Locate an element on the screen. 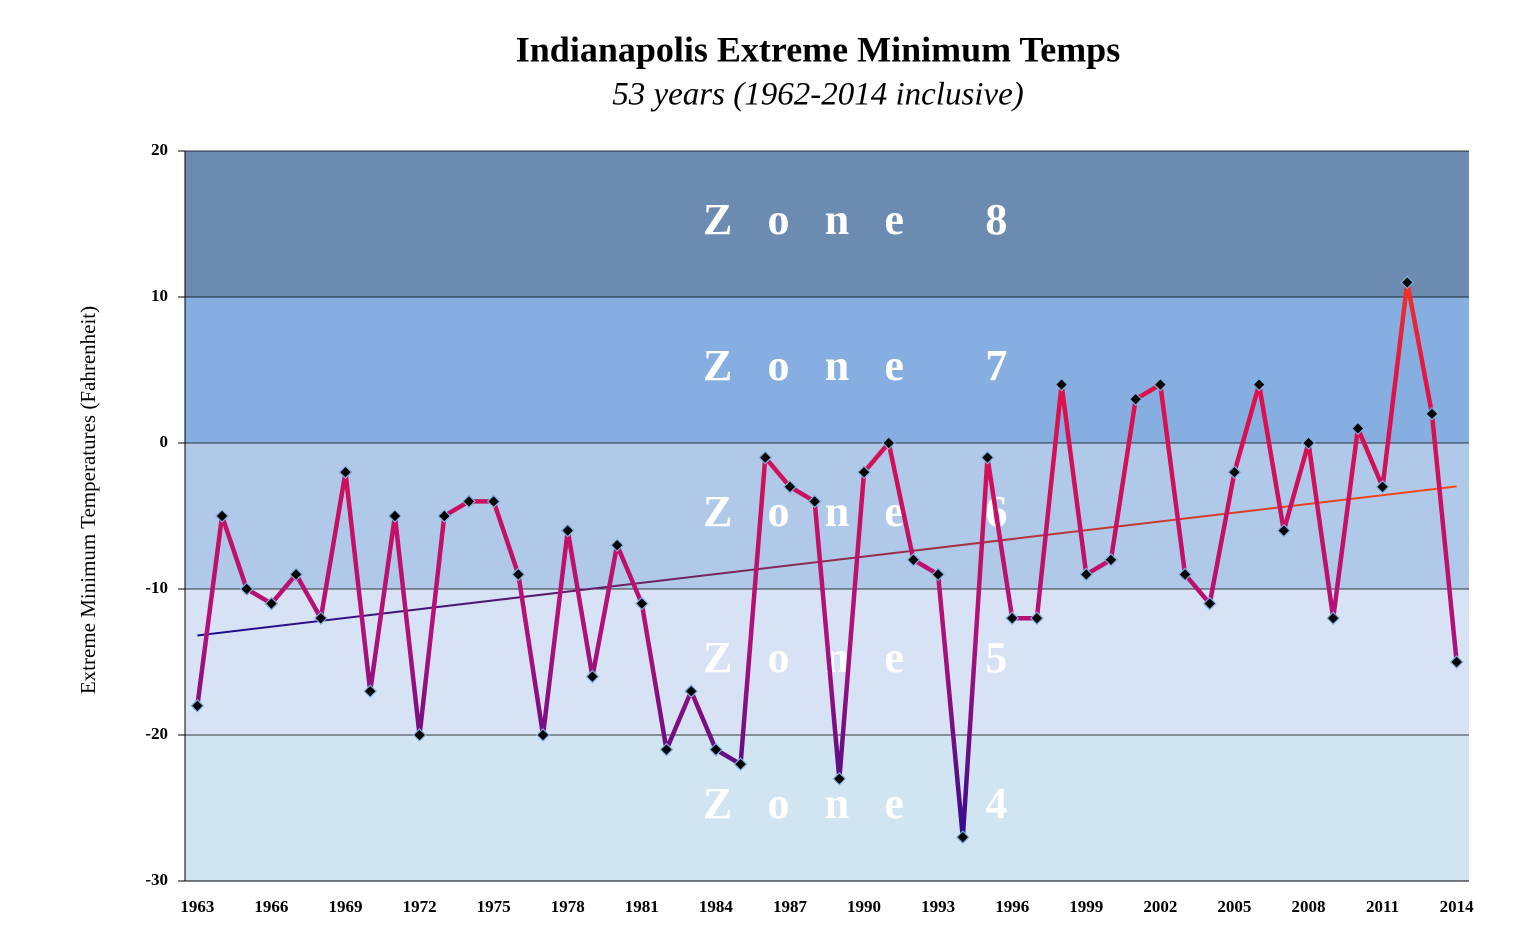 This screenshot has width=1539, height=944. x-tick-label: 1966 is located at coordinates (271, 906).